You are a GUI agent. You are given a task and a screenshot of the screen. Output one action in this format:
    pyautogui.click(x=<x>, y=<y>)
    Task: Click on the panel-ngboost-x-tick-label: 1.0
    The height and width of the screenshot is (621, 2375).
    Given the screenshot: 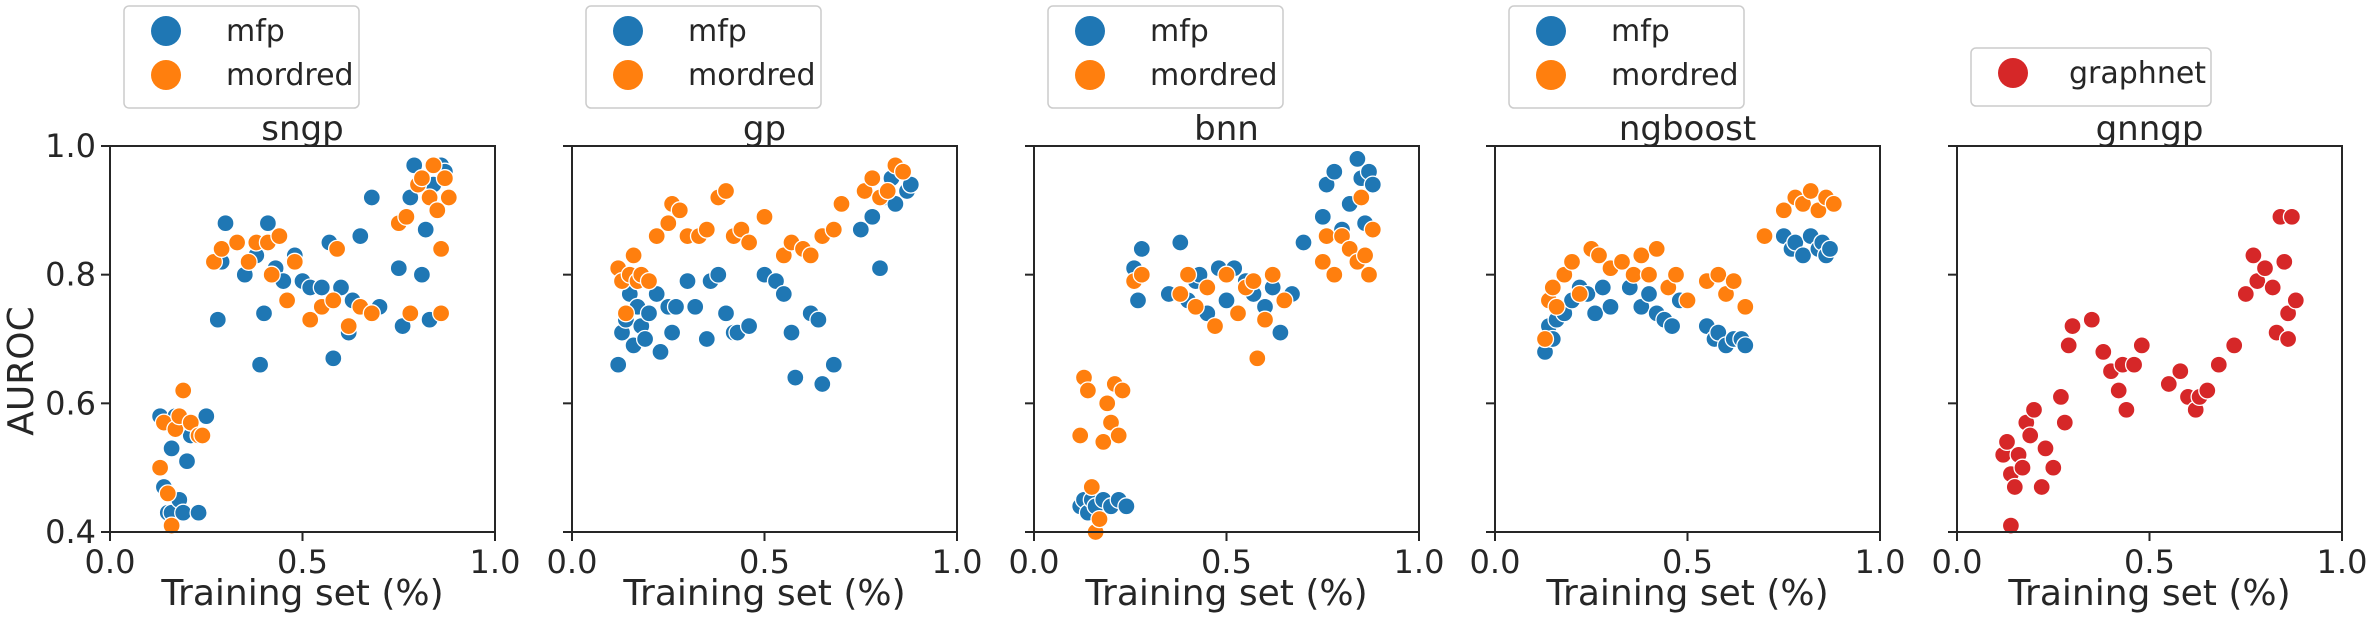 What is the action you would take?
    pyautogui.click(x=1880, y=562)
    